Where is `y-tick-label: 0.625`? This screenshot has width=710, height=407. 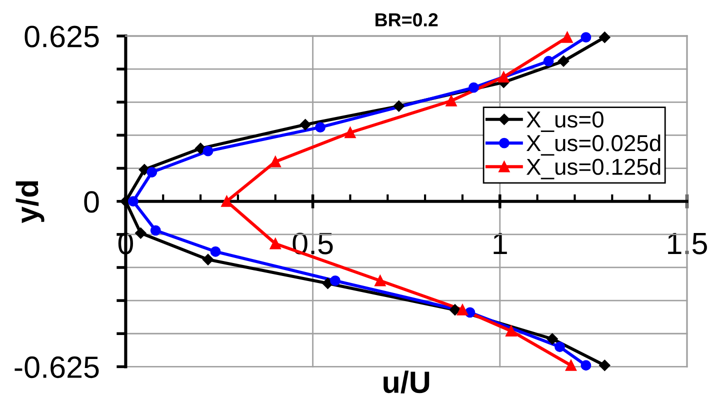
y-tick-label: 0.625 is located at coordinates (61, 37).